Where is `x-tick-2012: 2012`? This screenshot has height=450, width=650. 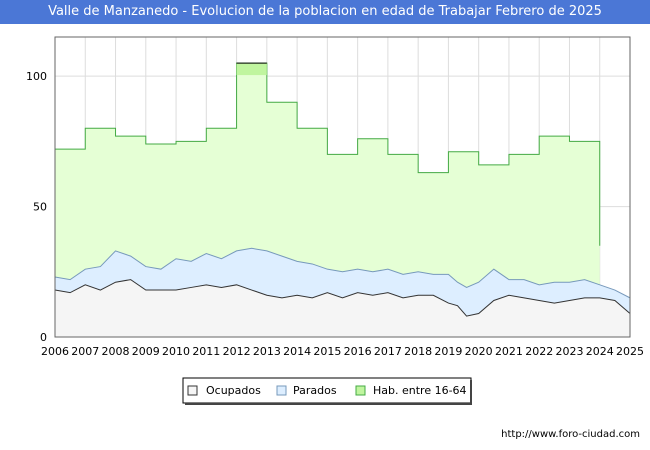 x-tick-2012: 2012 is located at coordinates (237, 351).